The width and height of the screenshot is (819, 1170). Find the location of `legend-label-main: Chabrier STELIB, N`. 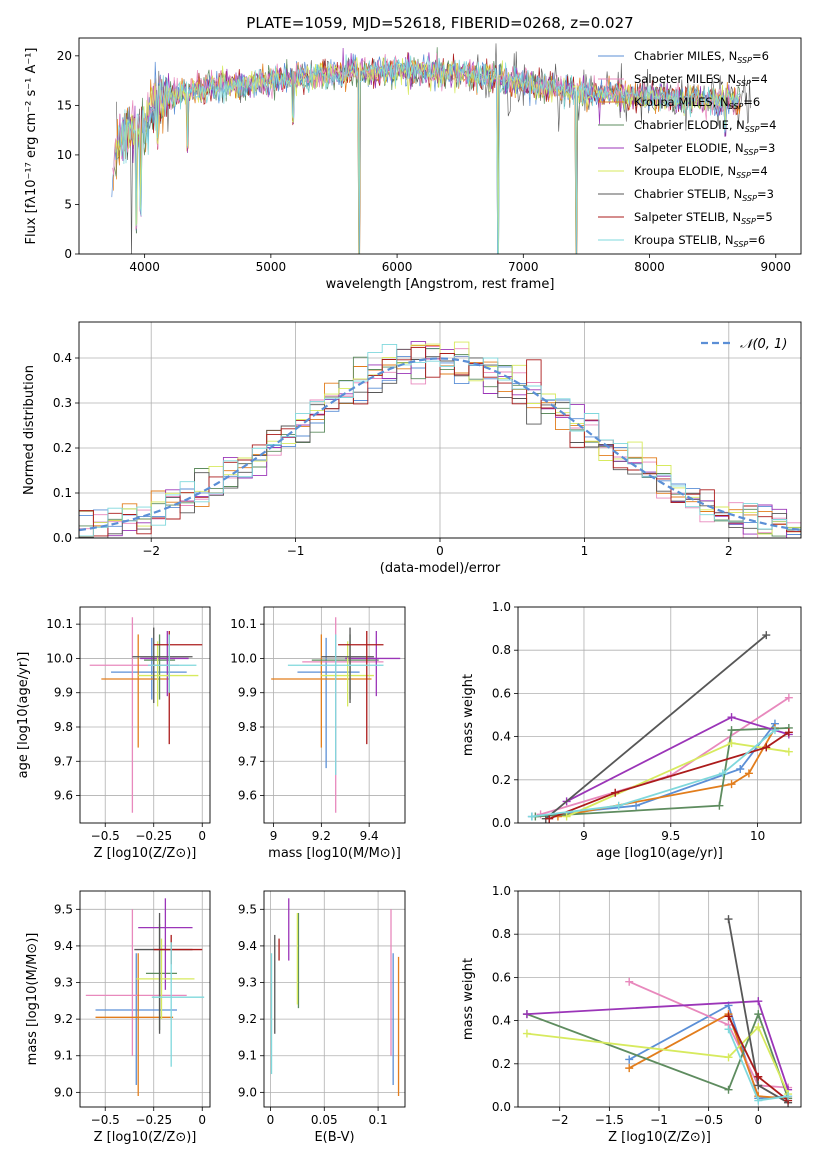

legend-label-main: Chabrier STELIB, N is located at coordinates (688, 194).